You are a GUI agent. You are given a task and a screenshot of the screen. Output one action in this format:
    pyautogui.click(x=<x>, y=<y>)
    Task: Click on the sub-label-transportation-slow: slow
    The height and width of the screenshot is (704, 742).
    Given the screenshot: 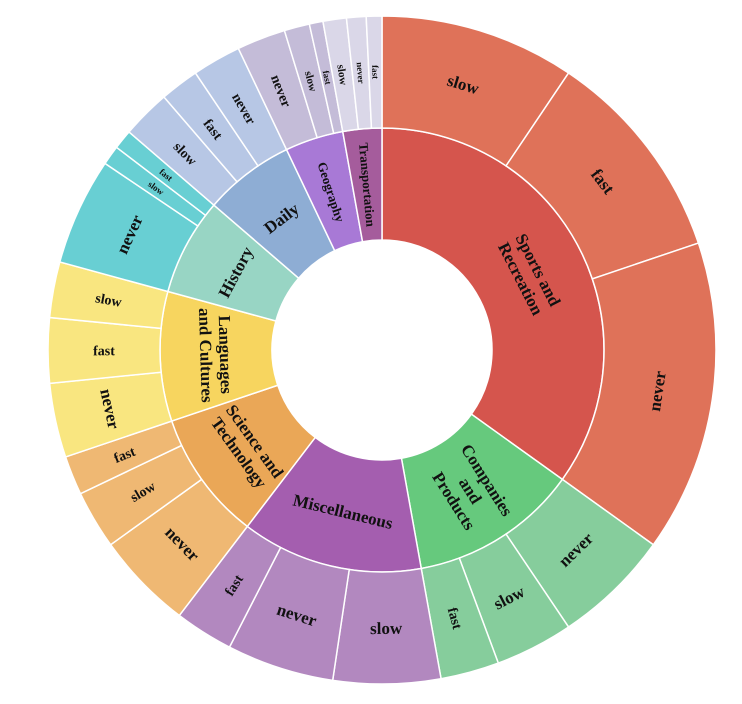 What is the action you would take?
    pyautogui.click(x=341, y=75)
    